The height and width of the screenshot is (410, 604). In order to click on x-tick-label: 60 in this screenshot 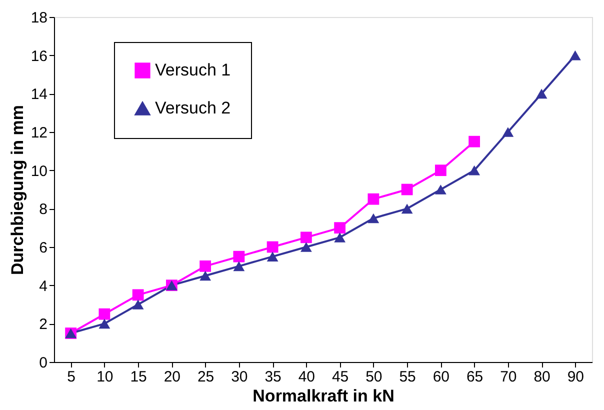, I will do `click(441, 377)`.